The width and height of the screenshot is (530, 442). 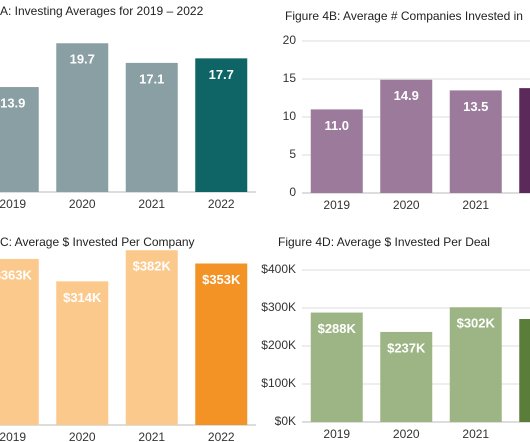 What do you see at coordinates (278, 307) in the screenshot?
I see `y-tick-label: $300K` at bounding box center [278, 307].